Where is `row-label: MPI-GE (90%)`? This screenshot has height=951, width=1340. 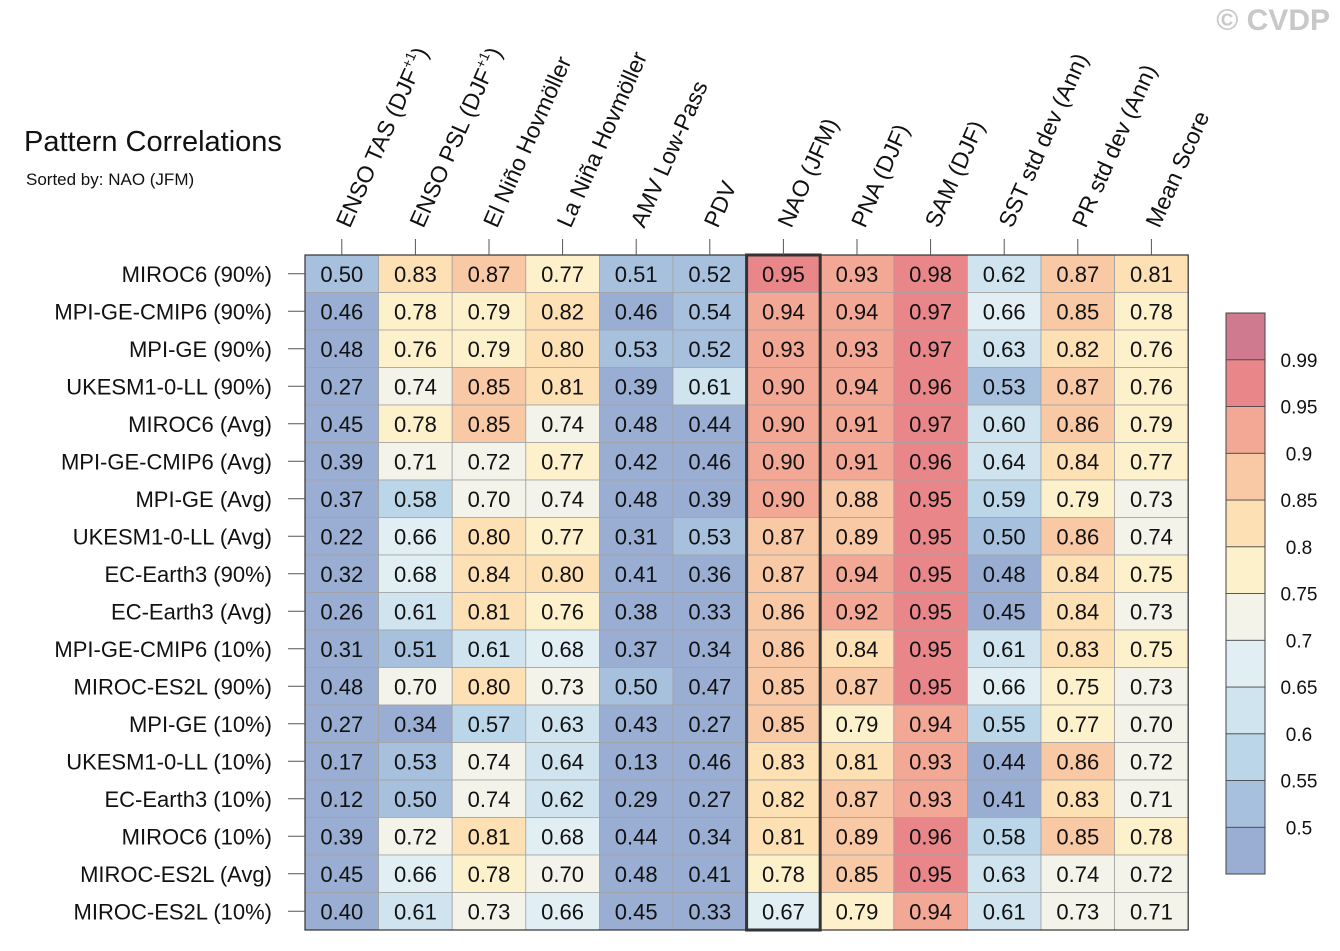
row-label: MPI-GE (90%) is located at coordinates (200, 349).